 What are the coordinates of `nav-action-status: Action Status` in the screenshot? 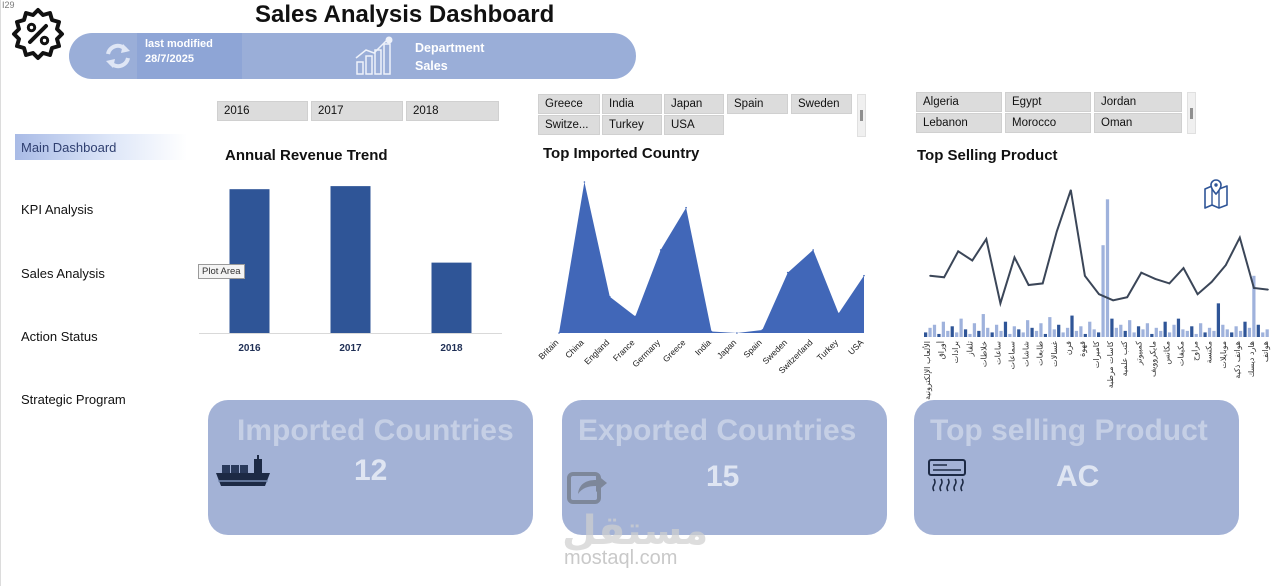 It's located at (59, 336).